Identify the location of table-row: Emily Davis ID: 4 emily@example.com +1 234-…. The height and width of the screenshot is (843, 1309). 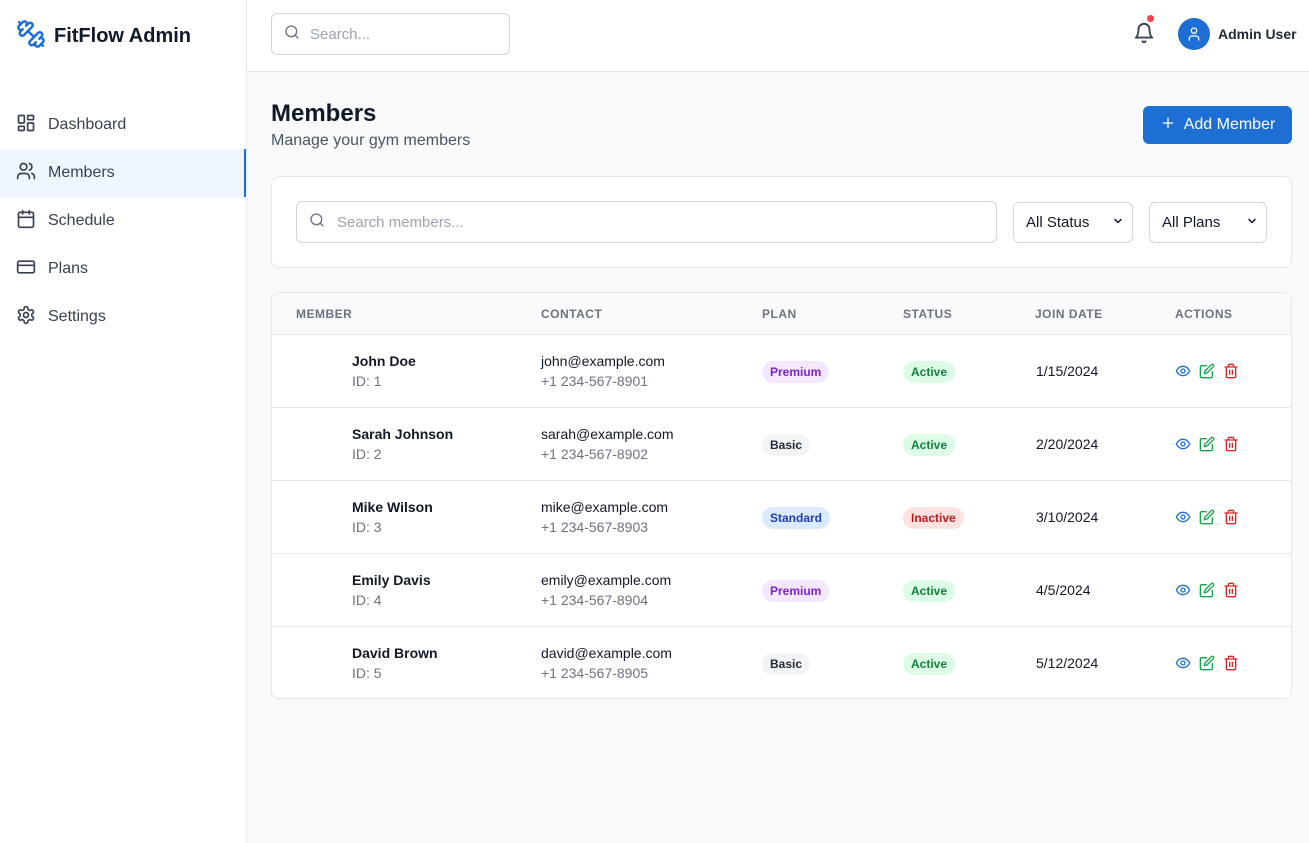
(781, 590).